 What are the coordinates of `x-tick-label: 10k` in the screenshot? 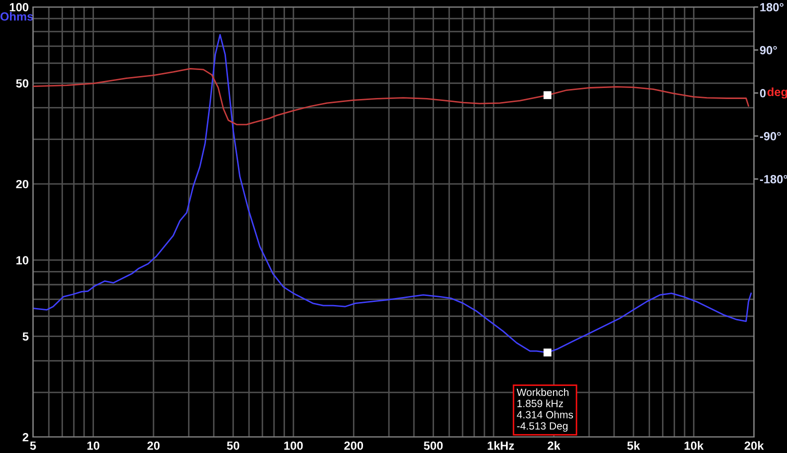 It's located at (694, 445).